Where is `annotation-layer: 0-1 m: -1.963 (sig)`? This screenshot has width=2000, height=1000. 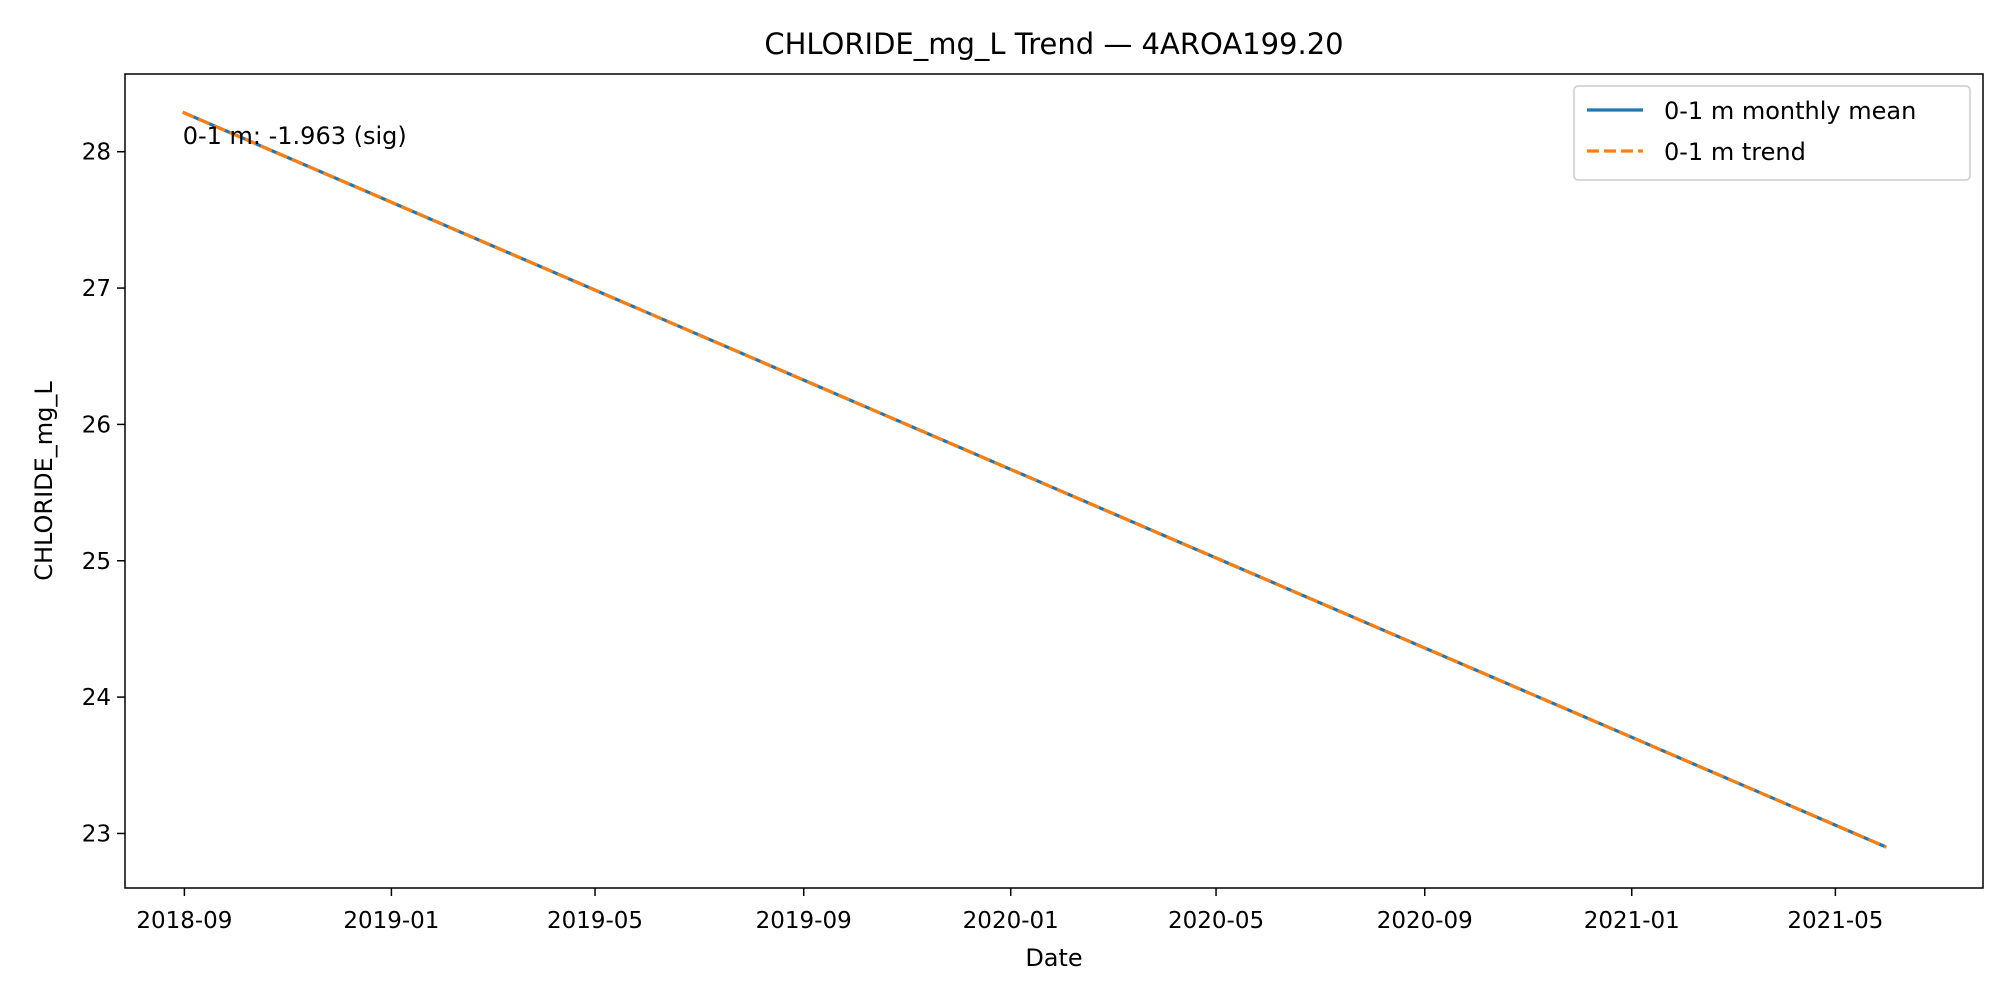 annotation-layer: 0-1 m: -1.963 (sig) is located at coordinates (295, 136).